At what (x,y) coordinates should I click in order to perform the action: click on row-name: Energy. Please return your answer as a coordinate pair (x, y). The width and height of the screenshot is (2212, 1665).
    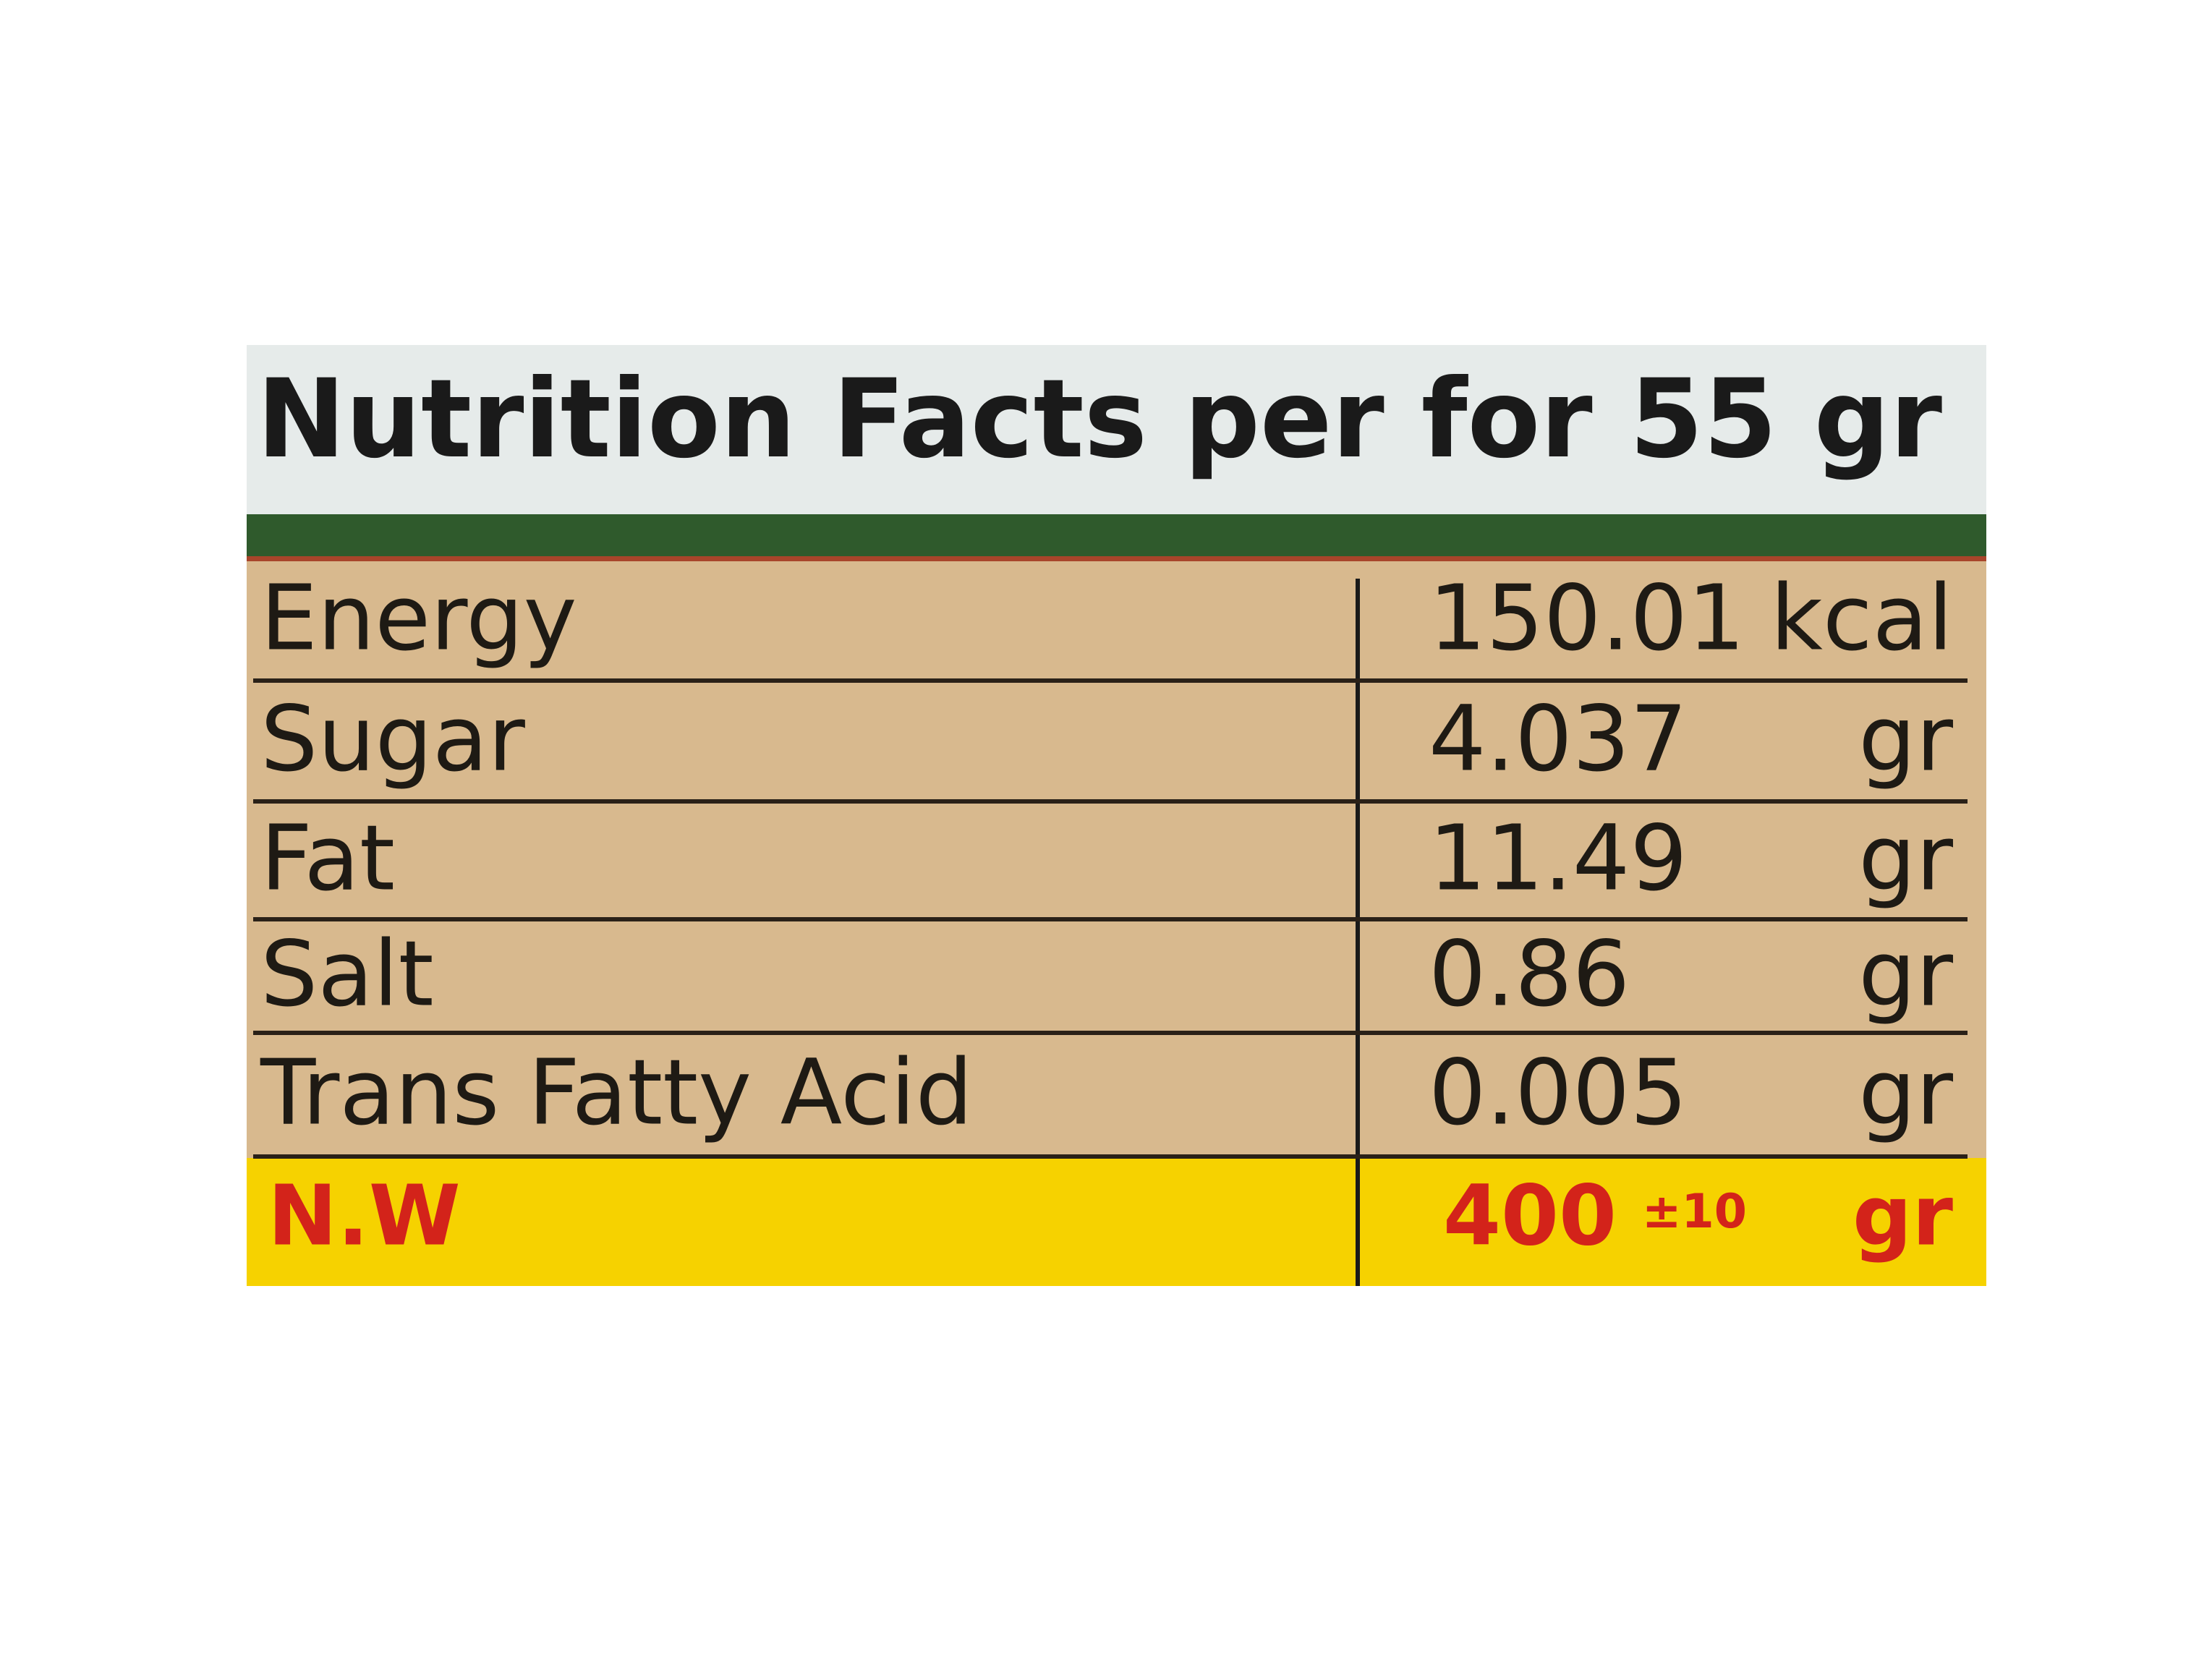
    Looking at the image, I should click on (418, 618).